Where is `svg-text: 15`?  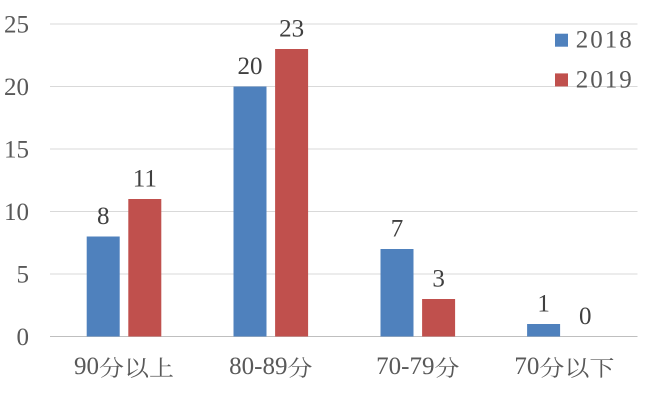
svg-text: 15 is located at coordinates (16, 149).